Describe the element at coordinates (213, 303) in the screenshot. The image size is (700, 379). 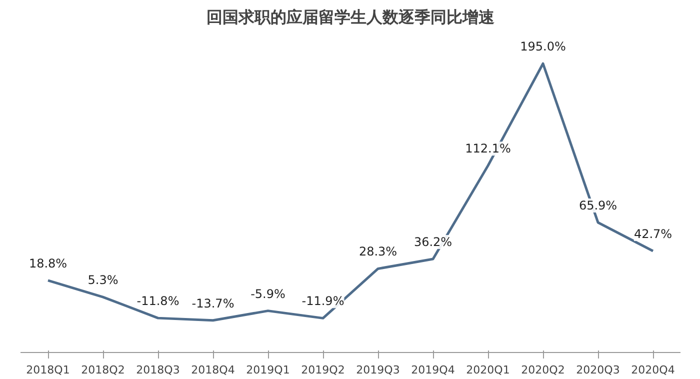
I see `data-label: -13.7%` at that location.